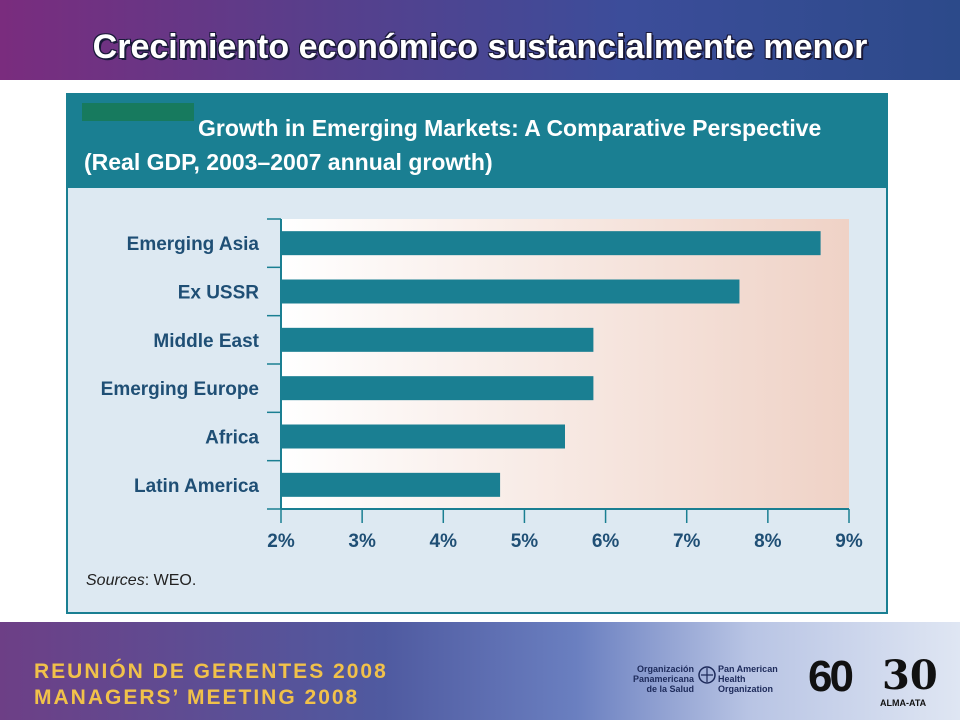 Image resolution: width=960 pixels, height=720 pixels. What do you see at coordinates (219, 293) in the screenshot?
I see `category-label: Ex USSR` at bounding box center [219, 293].